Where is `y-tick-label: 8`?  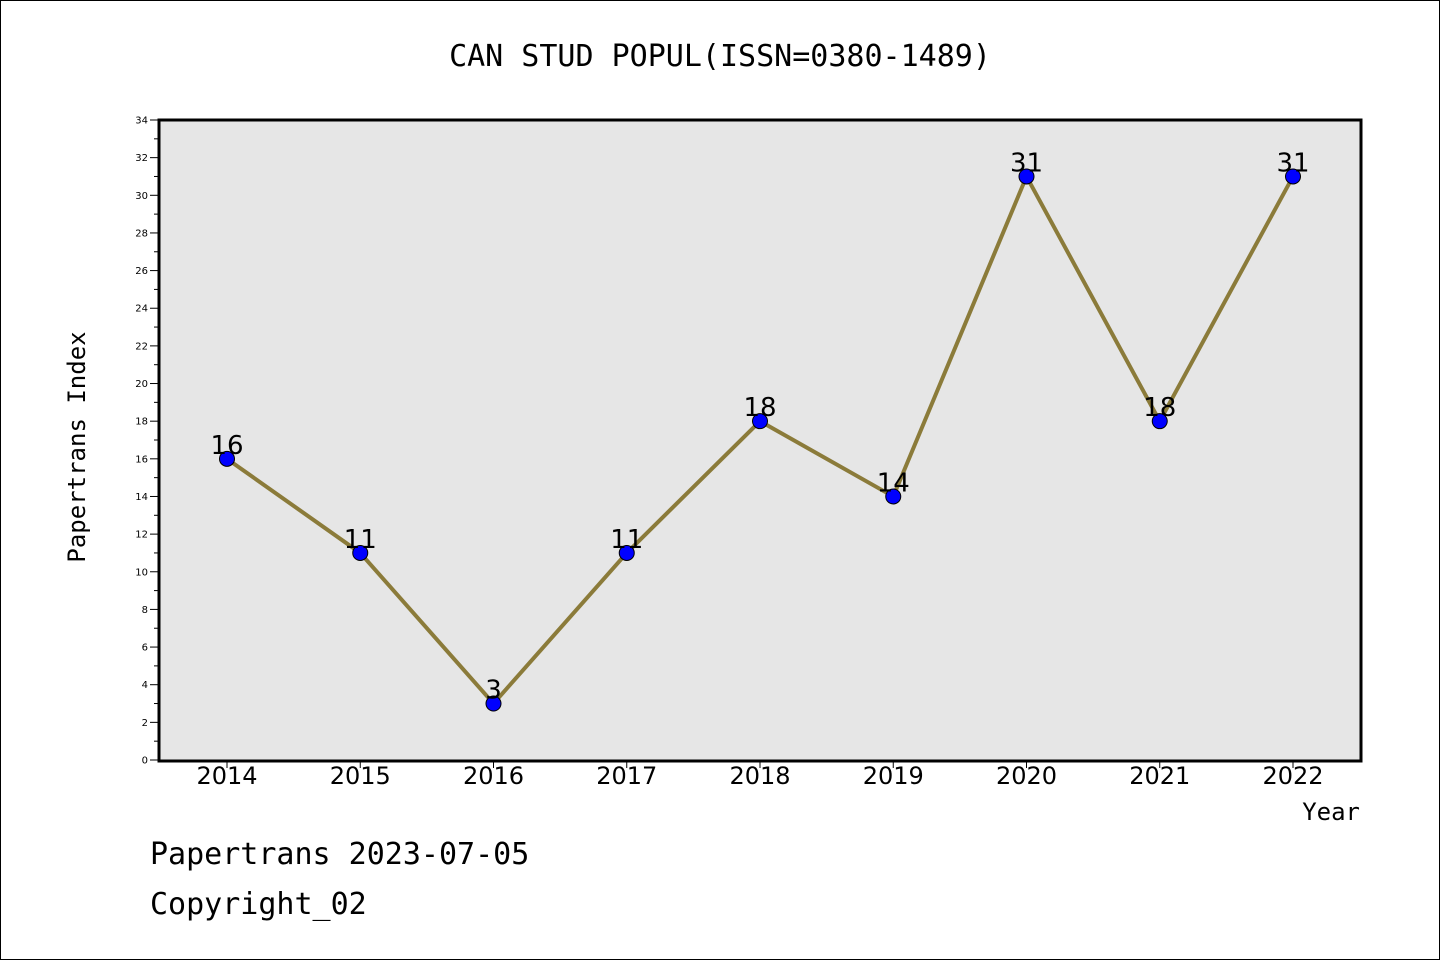
y-tick-label: 8 is located at coordinates (145, 610).